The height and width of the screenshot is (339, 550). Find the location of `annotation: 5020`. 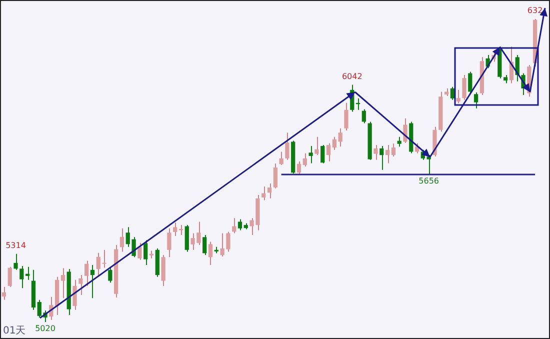

annotation: 5020 is located at coordinates (45, 329).